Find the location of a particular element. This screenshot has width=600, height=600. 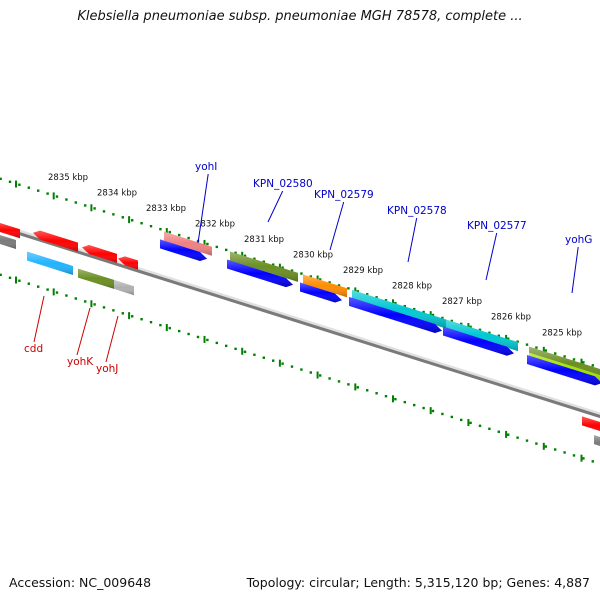

gene-right-edge-gray is located at coordinates (597, 440).